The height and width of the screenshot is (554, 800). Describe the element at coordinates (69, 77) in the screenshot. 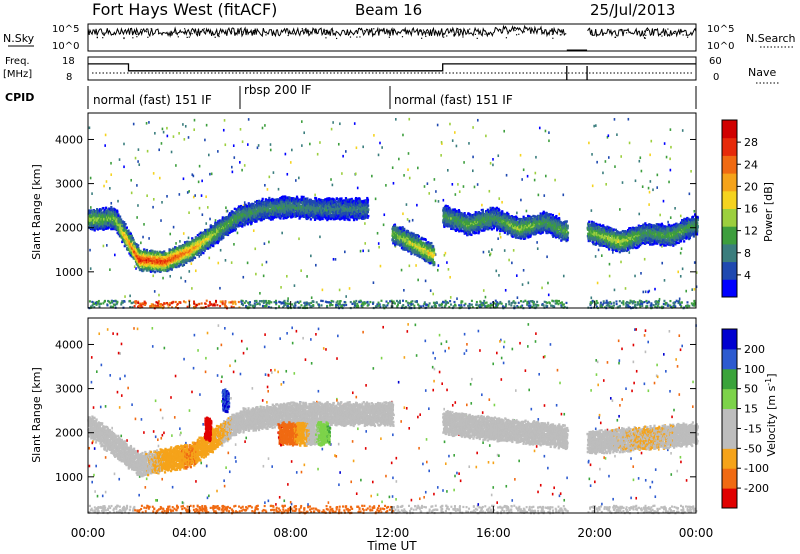

I see `freq-tick-low: 8` at that location.